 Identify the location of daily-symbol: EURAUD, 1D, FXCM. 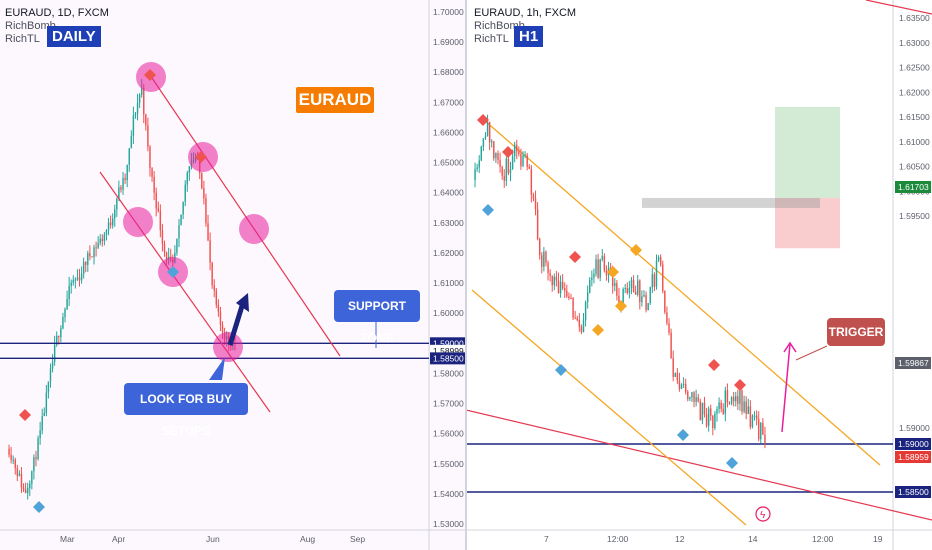
(57, 13).